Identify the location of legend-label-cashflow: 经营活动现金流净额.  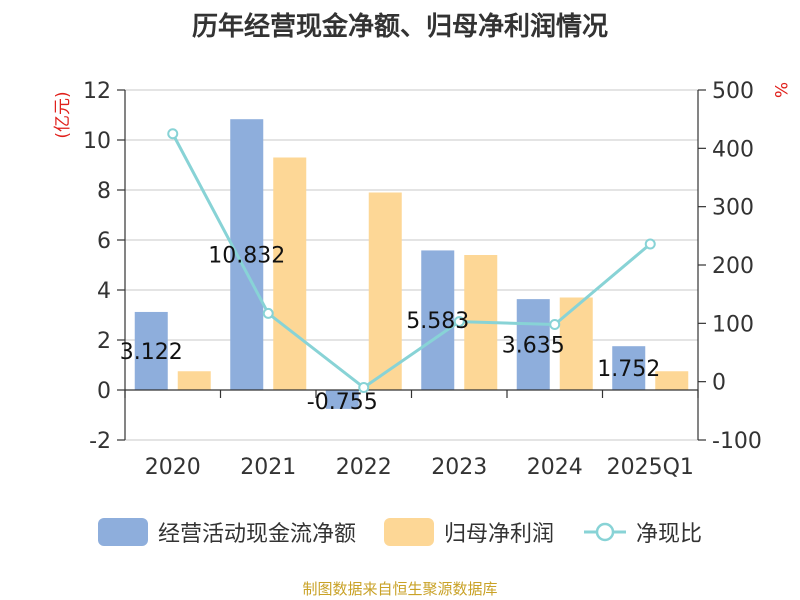
(256, 534).